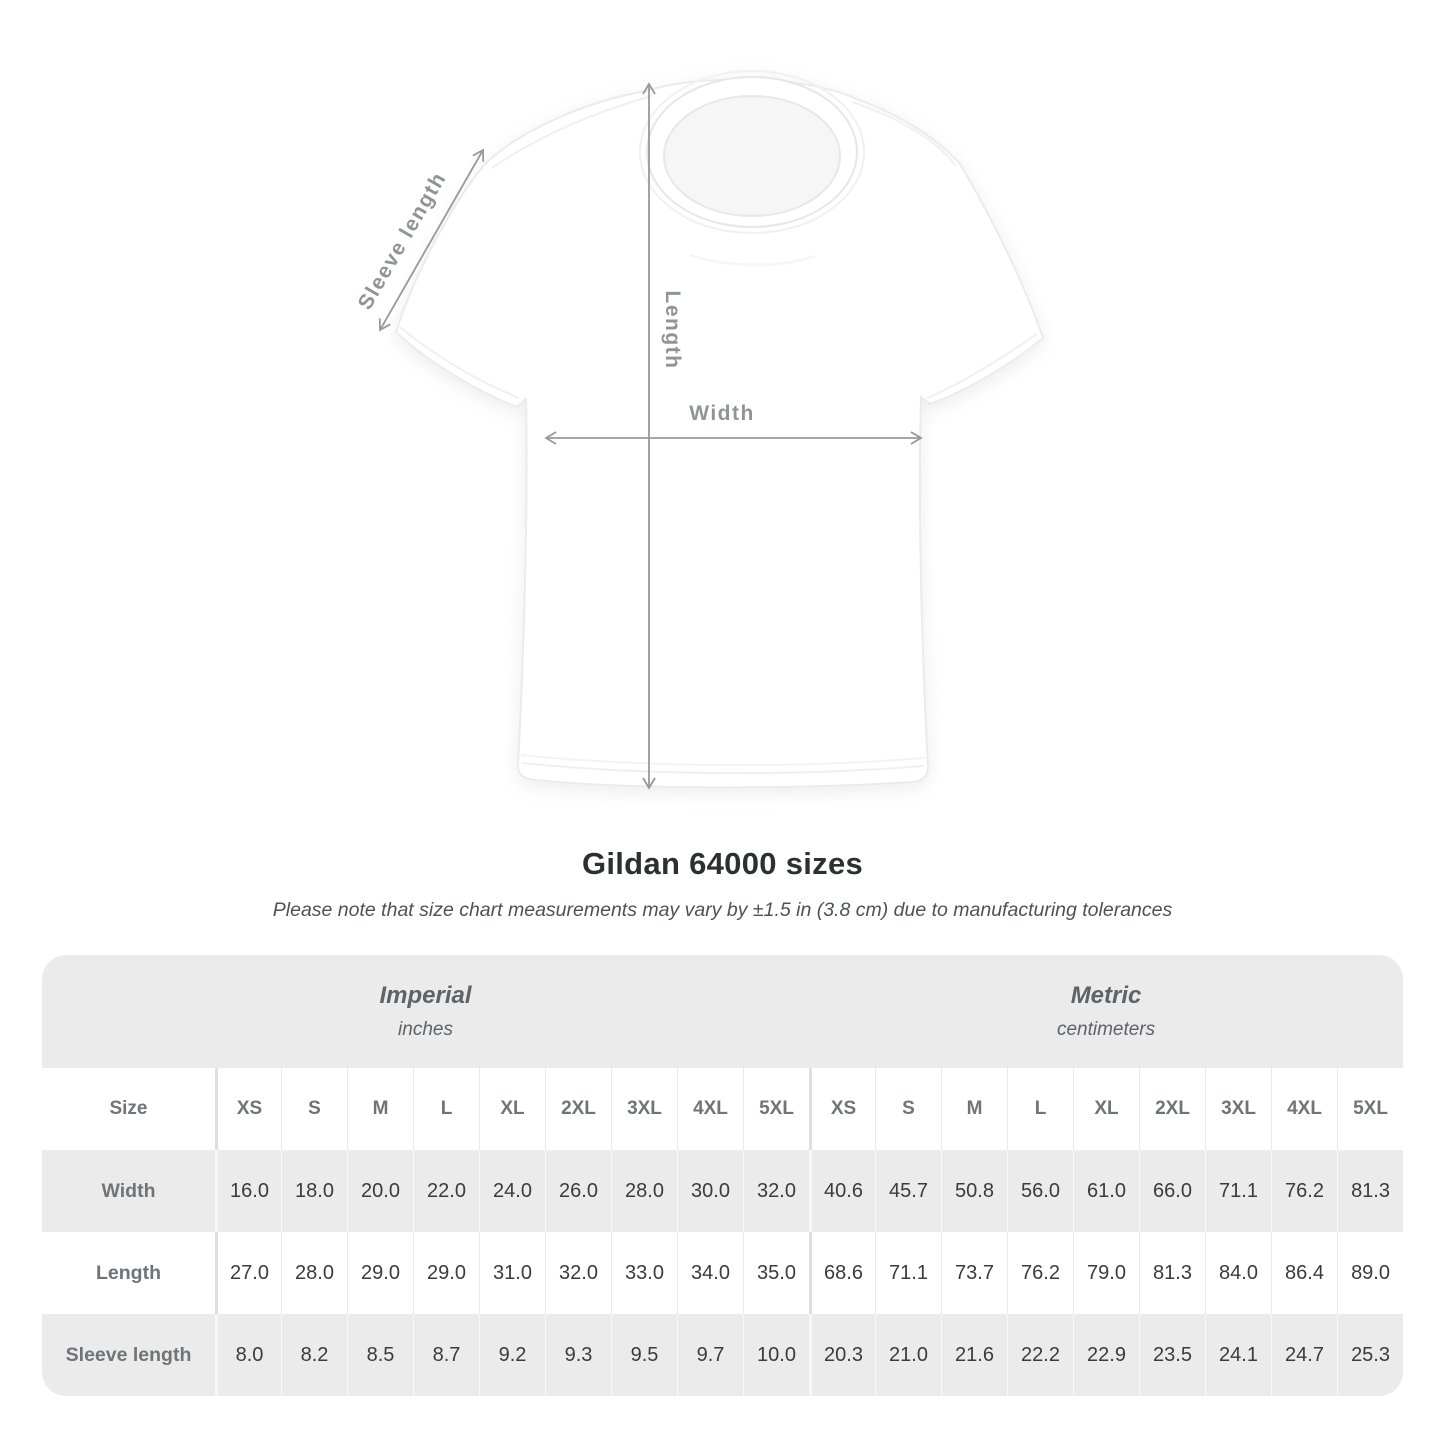  Describe the element at coordinates (1304, 1355) in the screenshot. I see `value-cell: 24.7` at that location.